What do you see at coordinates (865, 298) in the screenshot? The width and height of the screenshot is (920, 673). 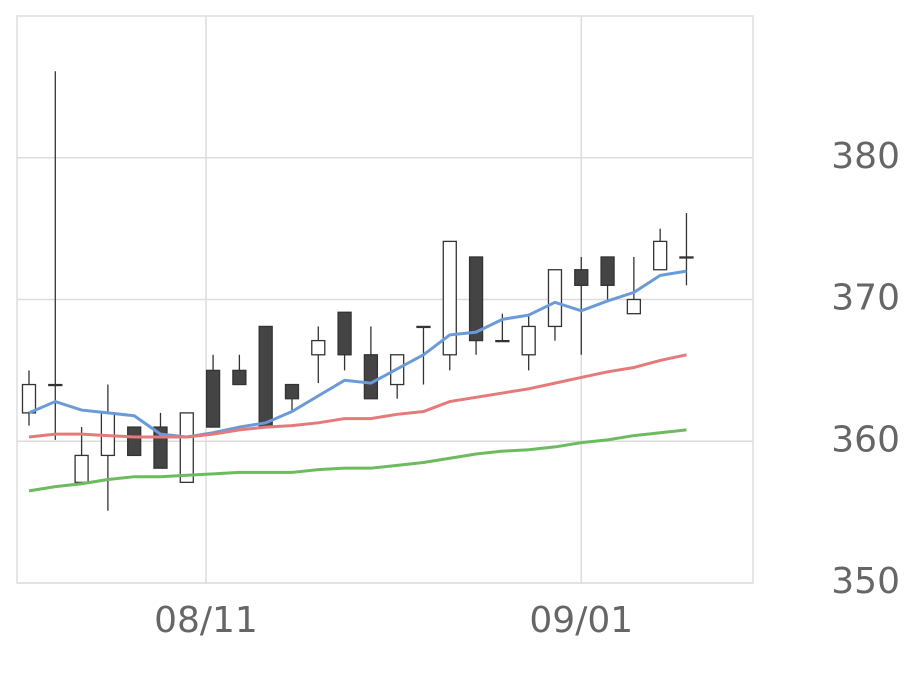 I see `y-tick-label: 370` at bounding box center [865, 298].